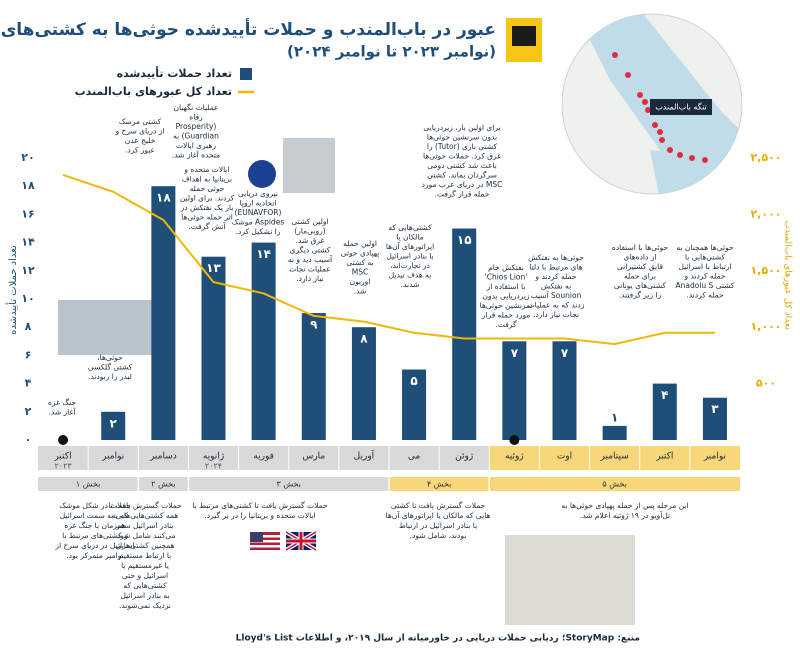 Image resolution: width=800 pixels, height=652 pixels. What do you see at coordinates (259, 515) in the screenshot?
I see `phase-text: ایالات متحده و بریتانیا را در بر گیرد.` at bounding box center [259, 515].